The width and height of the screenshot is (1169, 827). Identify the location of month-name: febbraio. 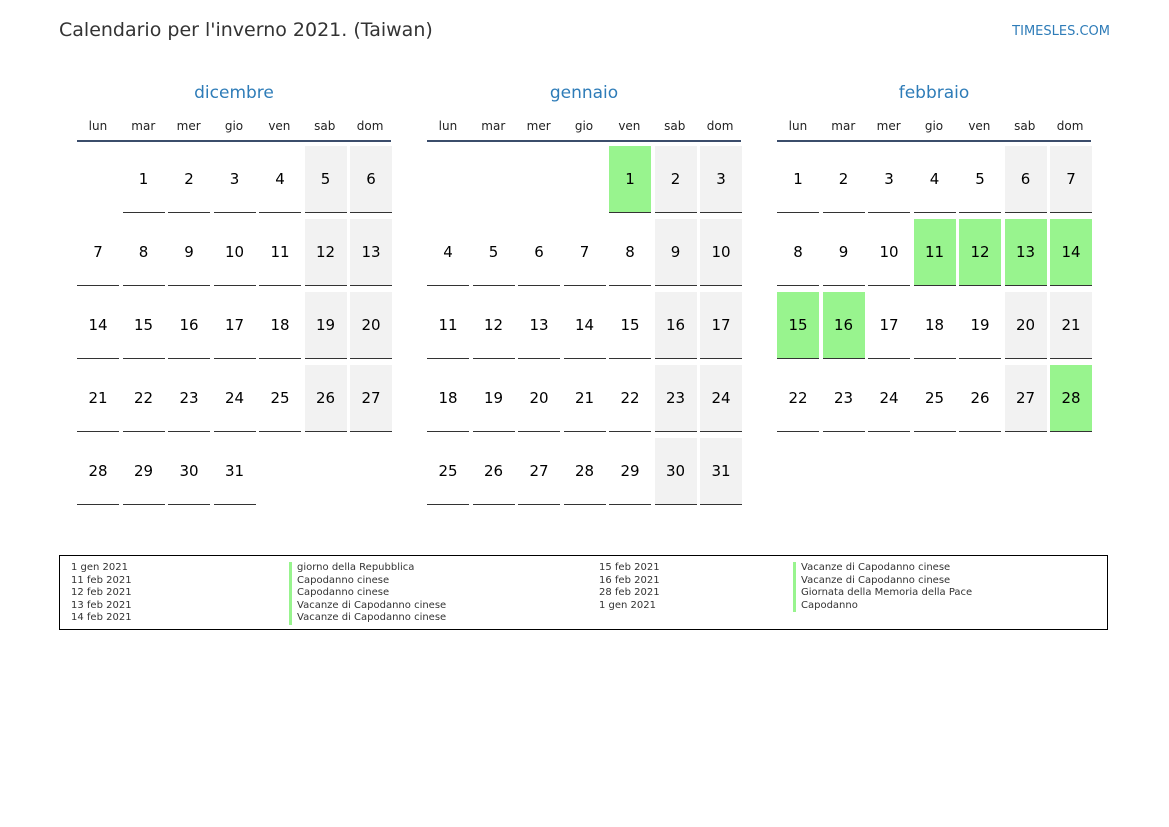
(934, 93).